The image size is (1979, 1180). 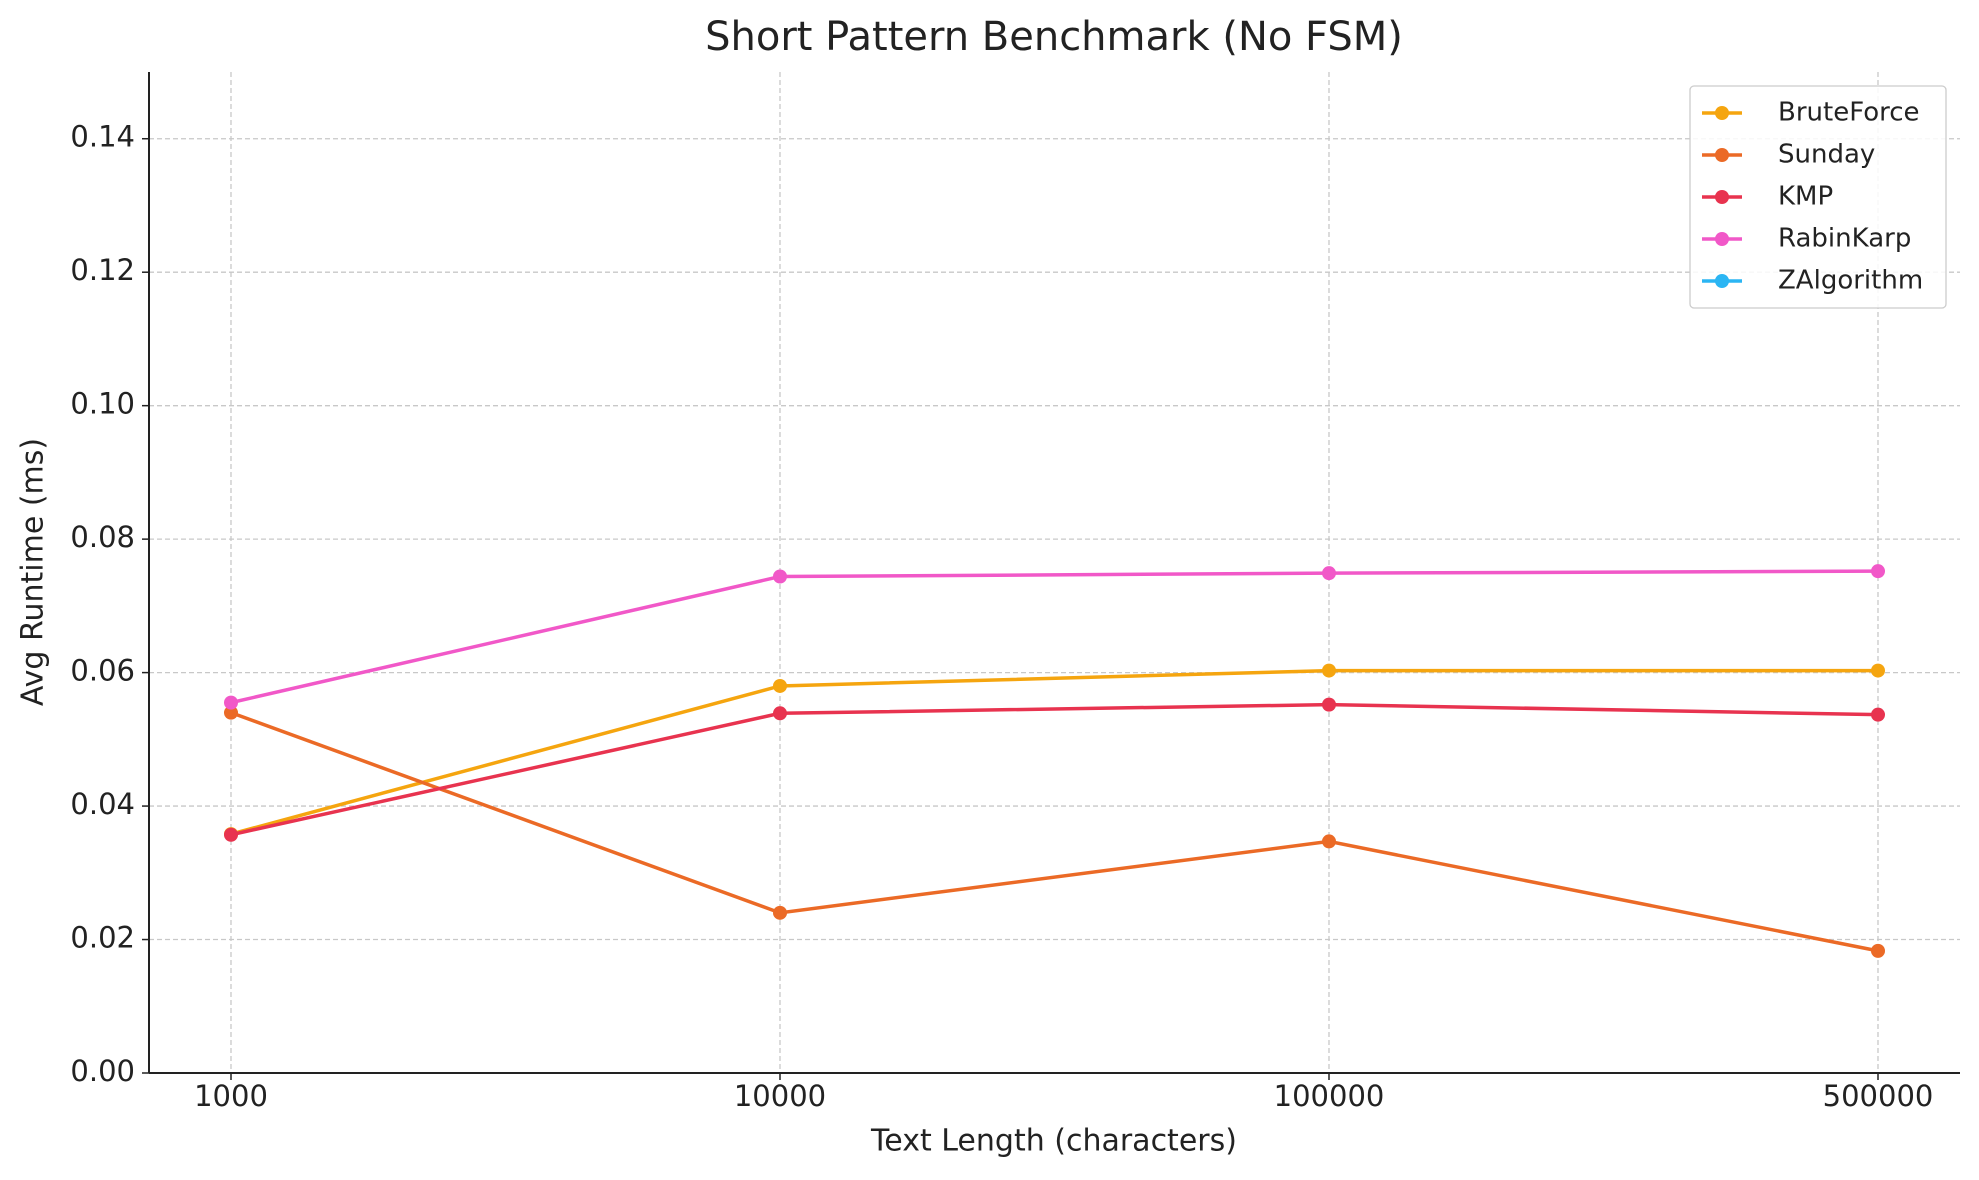 I want to click on x-tick-label: 500000, so click(x=1878, y=1096).